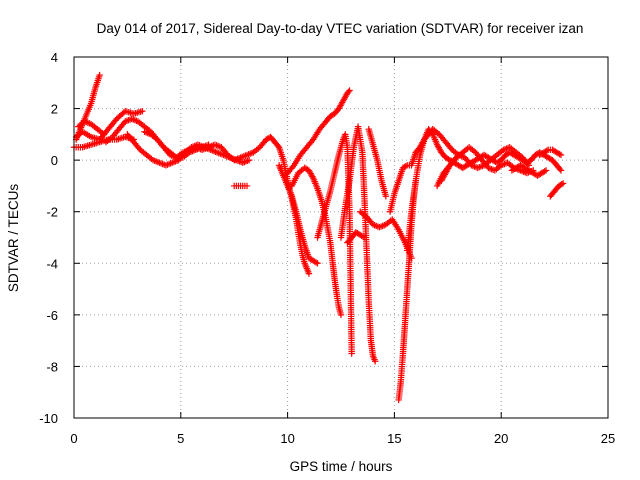 The width and height of the screenshot is (640, 480). I want to click on series-arc8, so click(241, 186).